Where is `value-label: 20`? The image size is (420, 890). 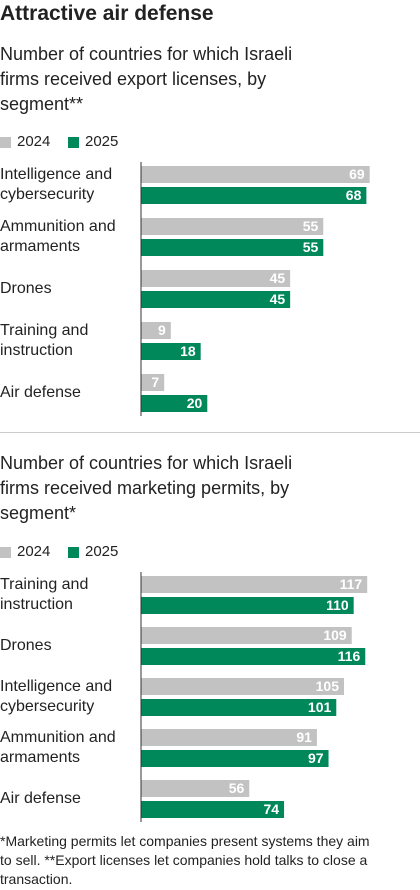 value-label: 20 is located at coordinates (195, 403).